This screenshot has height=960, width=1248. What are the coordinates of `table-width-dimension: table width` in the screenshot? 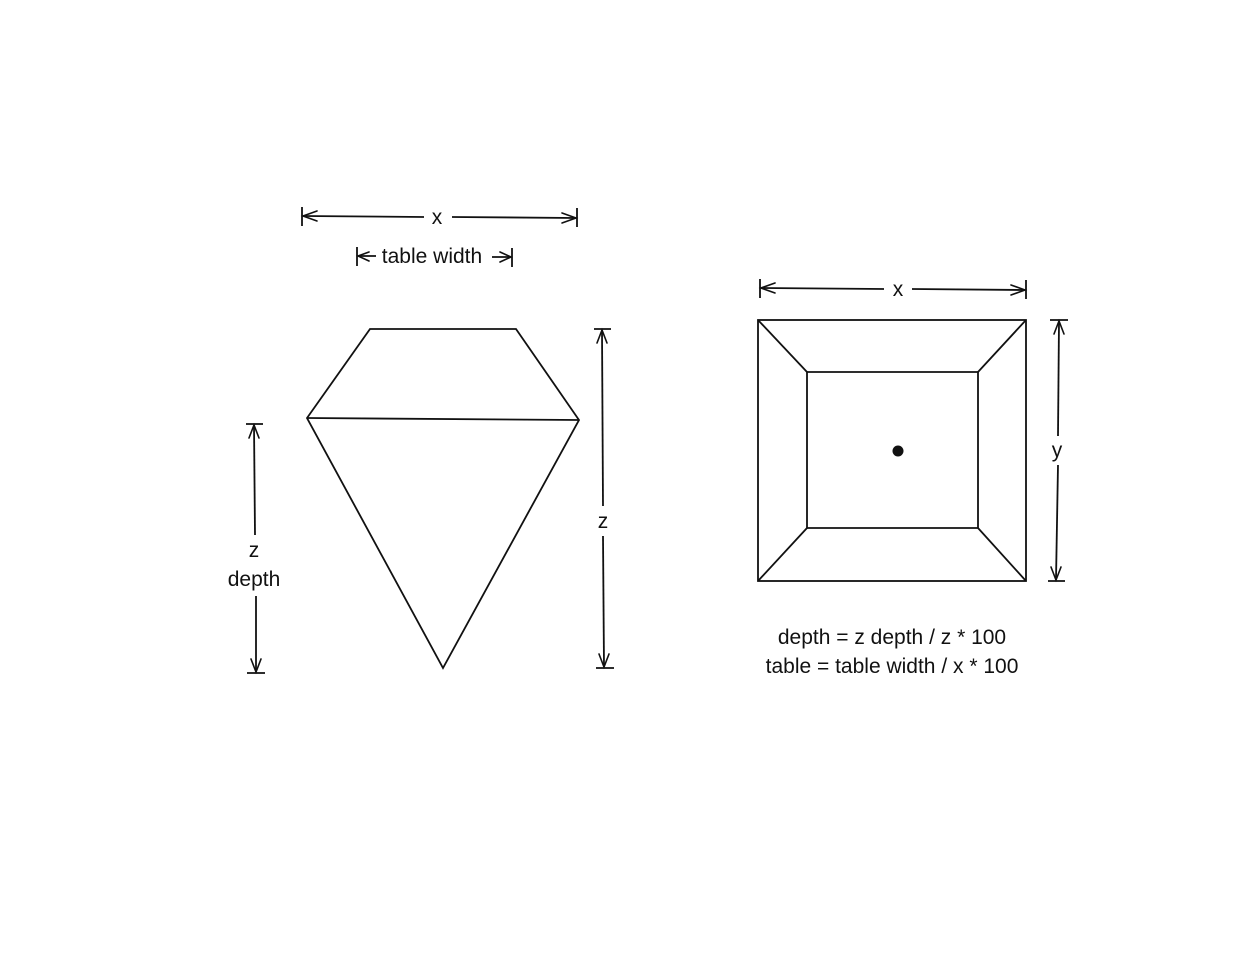 It's located at (434, 256).